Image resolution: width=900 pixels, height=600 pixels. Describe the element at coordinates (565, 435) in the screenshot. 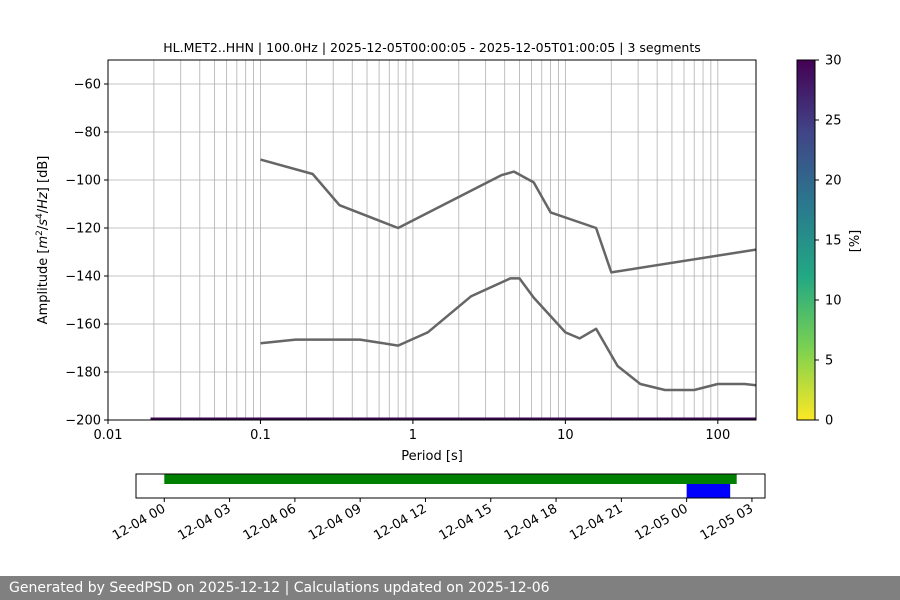

I see `x-tick-label: 10` at that location.